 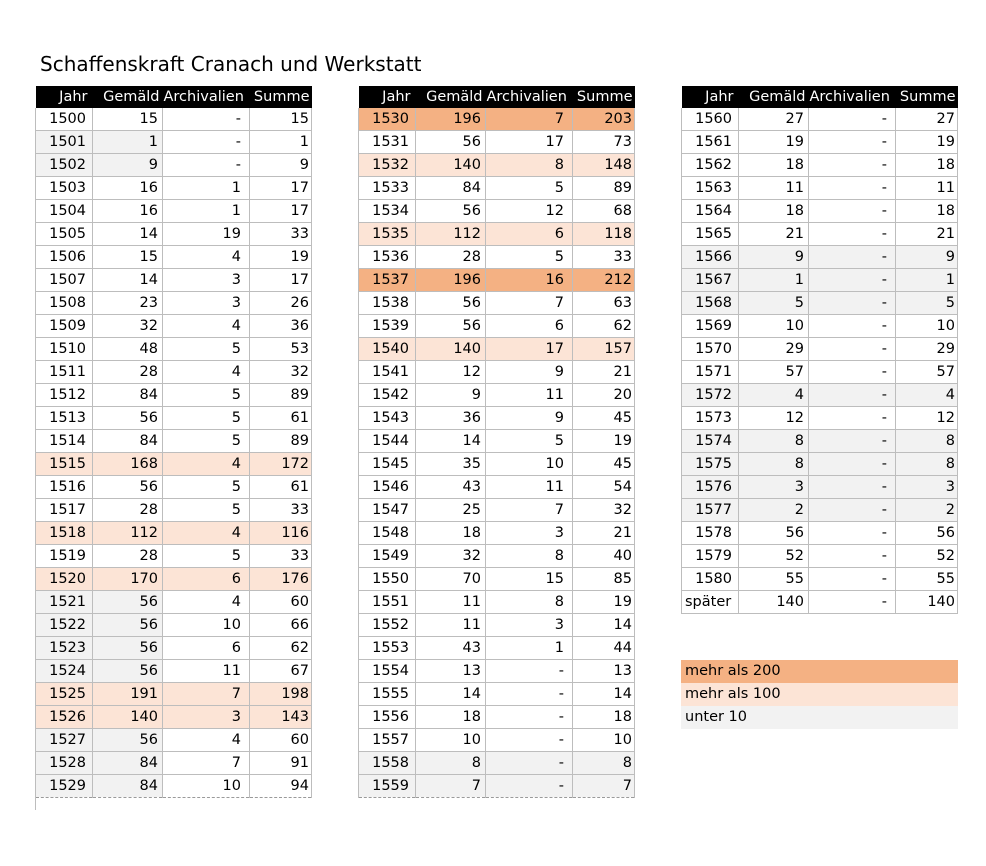 I want to click on cell-gemaeld: 140, so click(x=127, y=717).